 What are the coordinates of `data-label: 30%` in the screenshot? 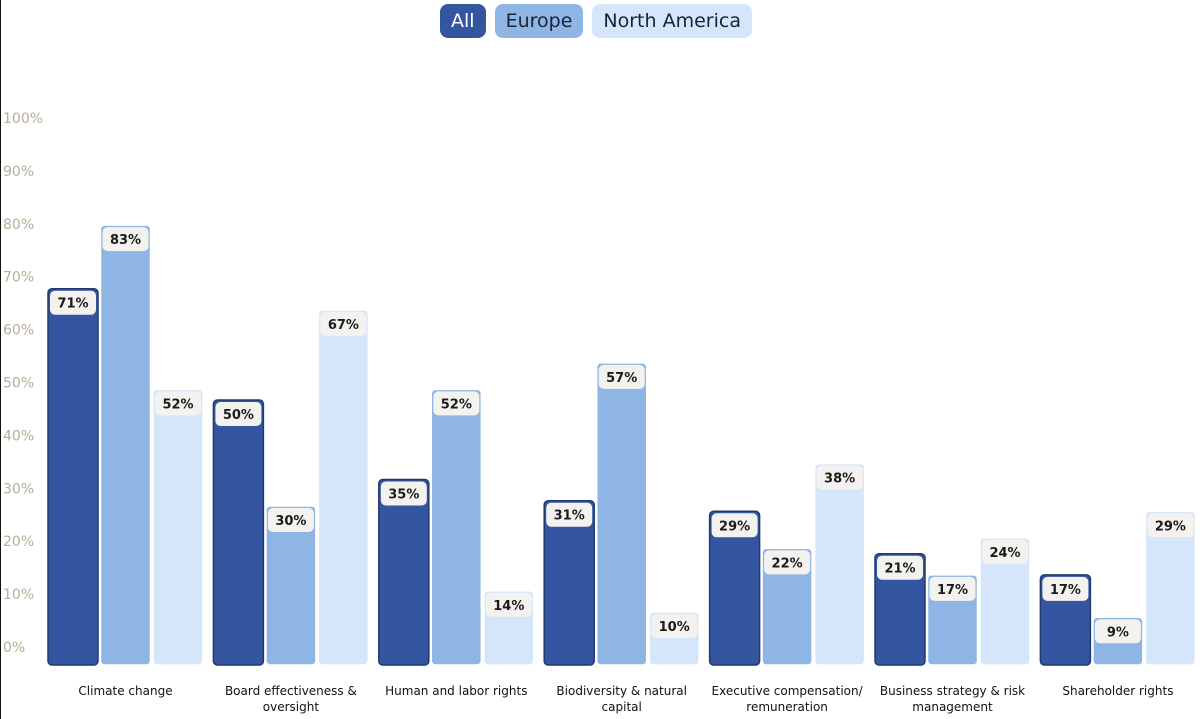 It's located at (290, 521).